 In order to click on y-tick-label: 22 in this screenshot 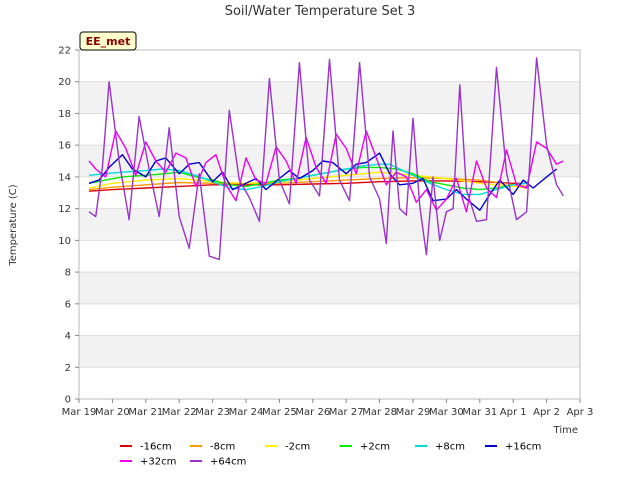, I will do `click(64, 51)`.